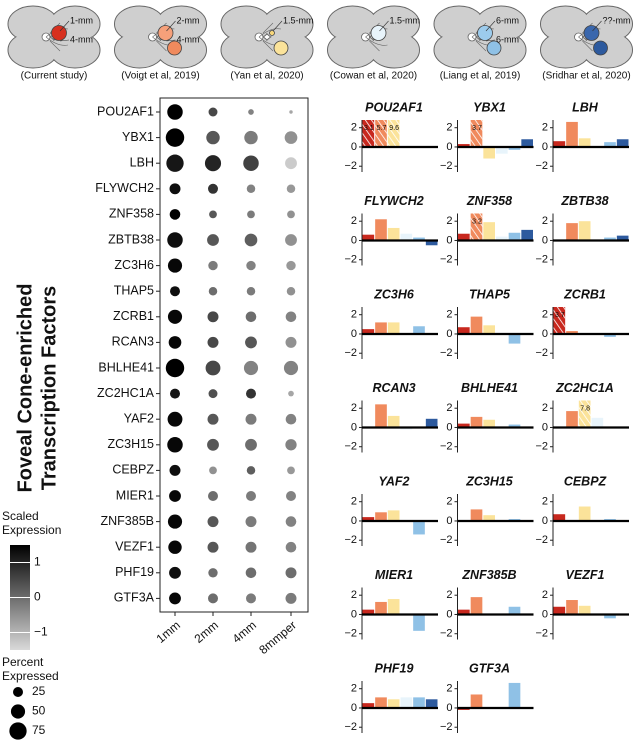 This screenshot has height=751, width=640. What do you see at coordinates (477, 221) in the screenshot?
I see `value-label: 3.2` at bounding box center [477, 221].